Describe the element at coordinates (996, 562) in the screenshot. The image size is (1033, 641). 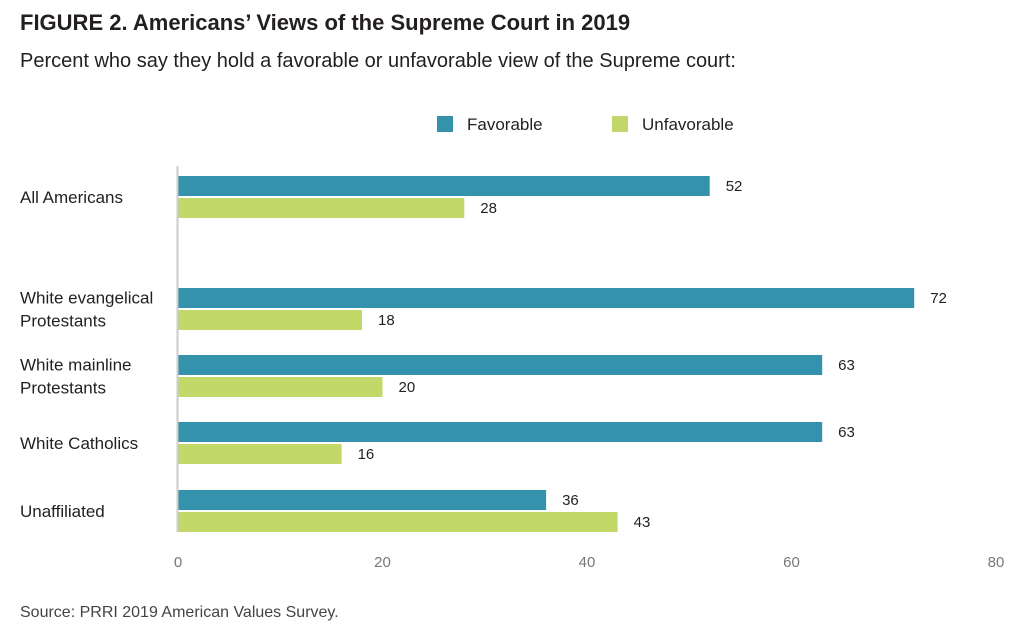
I see `x-tick-label: 80` at that location.